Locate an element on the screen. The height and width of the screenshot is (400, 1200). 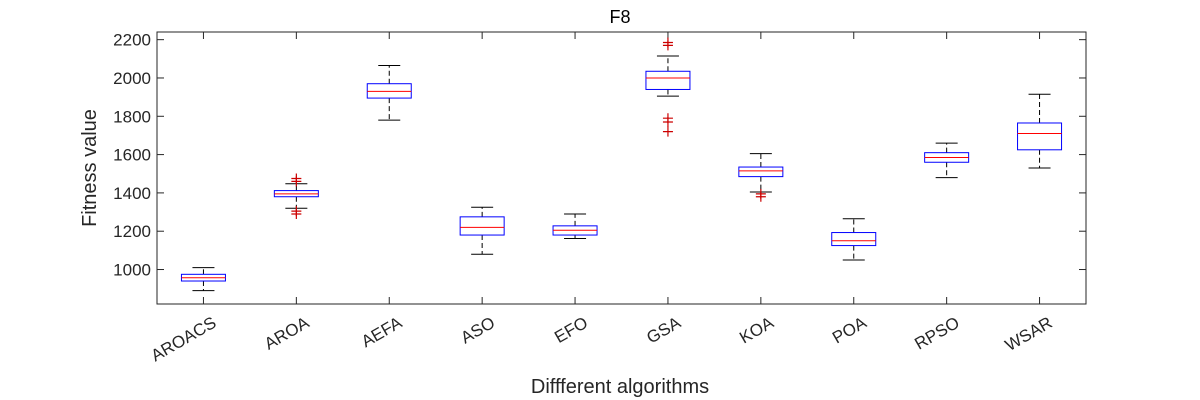
y-tick-label: 1600 is located at coordinates (132, 155).